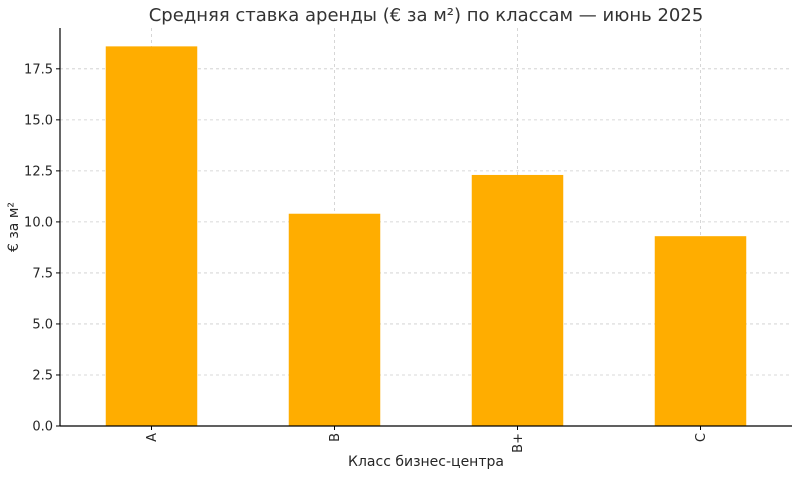  Describe the element at coordinates (42, 427) in the screenshot. I see `y-tick-label: 0.0` at that location.